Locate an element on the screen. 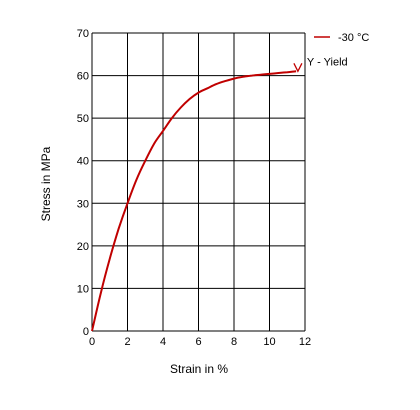 Image resolution: width=420 pixels, height=410 pixels. y-tick-label: 10 is located at coordinates (83, 289).